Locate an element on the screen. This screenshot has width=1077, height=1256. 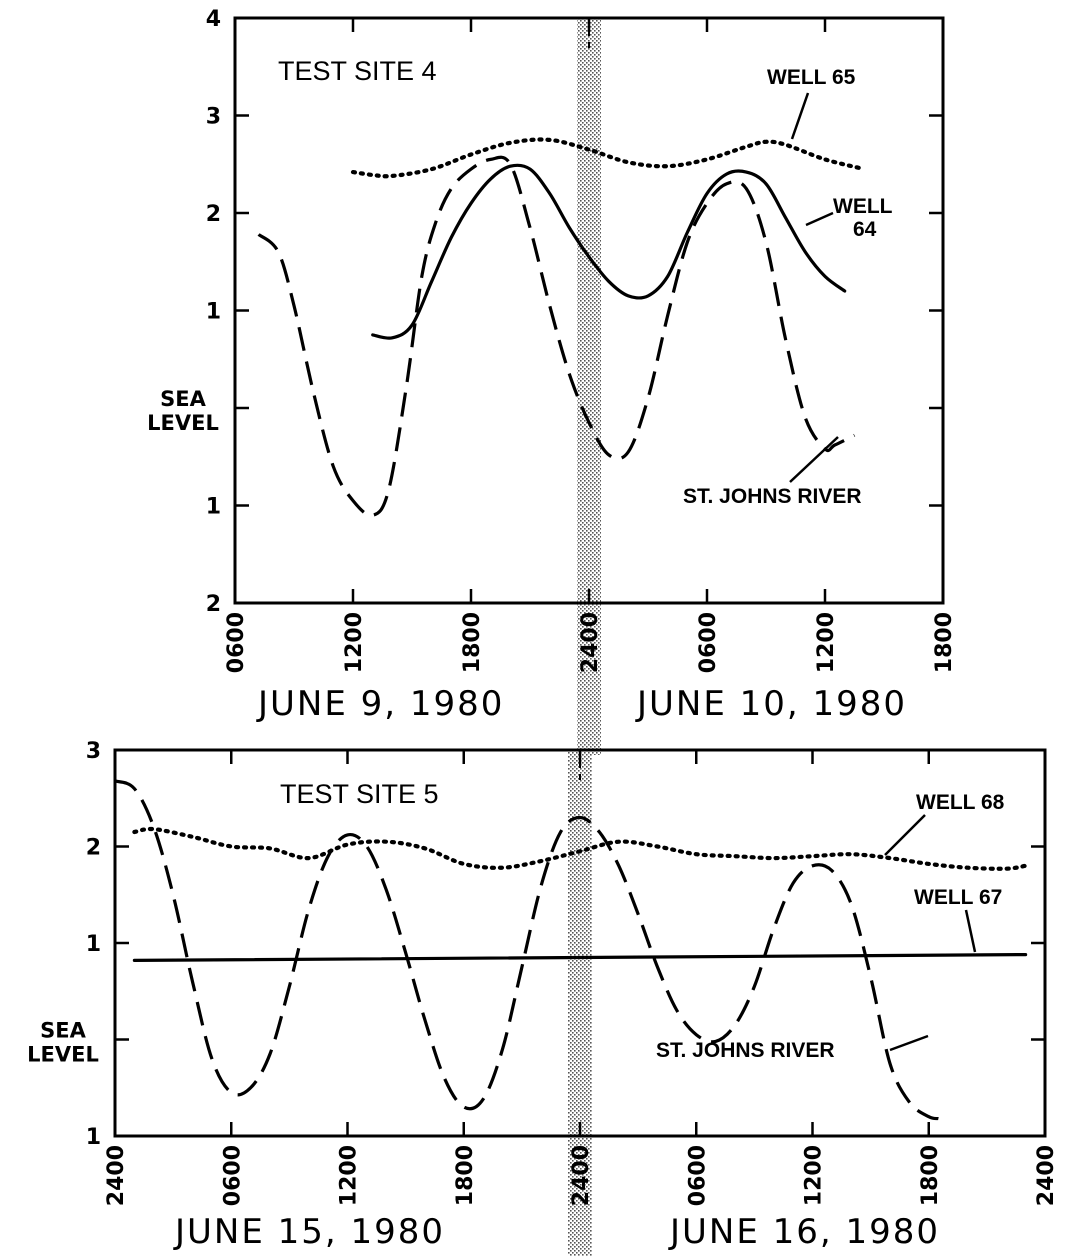
annotation-well-64-label-2: 64 is located at coordinates (865, 229).